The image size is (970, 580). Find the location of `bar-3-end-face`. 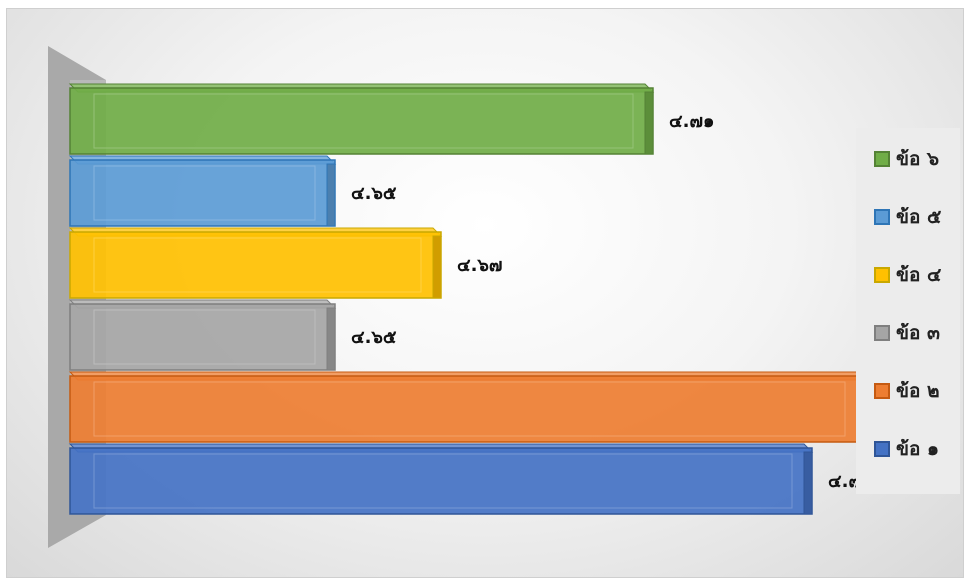

bar-3-end-face is located at coordinates (331, 339).